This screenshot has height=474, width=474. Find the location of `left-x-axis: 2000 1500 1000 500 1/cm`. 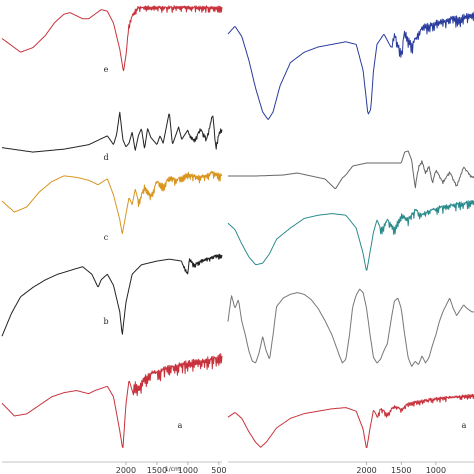

left-x-axis: 2000 1500 1000 500 1/cm is located at coordinates (114, 467).